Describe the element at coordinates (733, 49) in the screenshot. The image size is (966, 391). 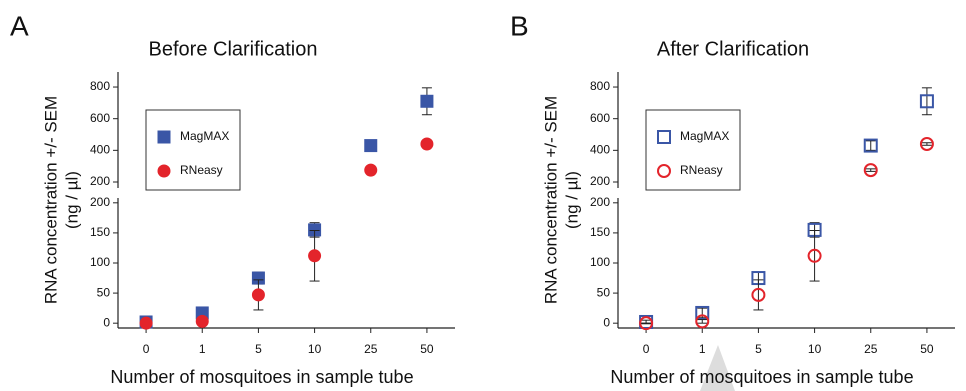
I see `chart-title: After Clarification` at that location.